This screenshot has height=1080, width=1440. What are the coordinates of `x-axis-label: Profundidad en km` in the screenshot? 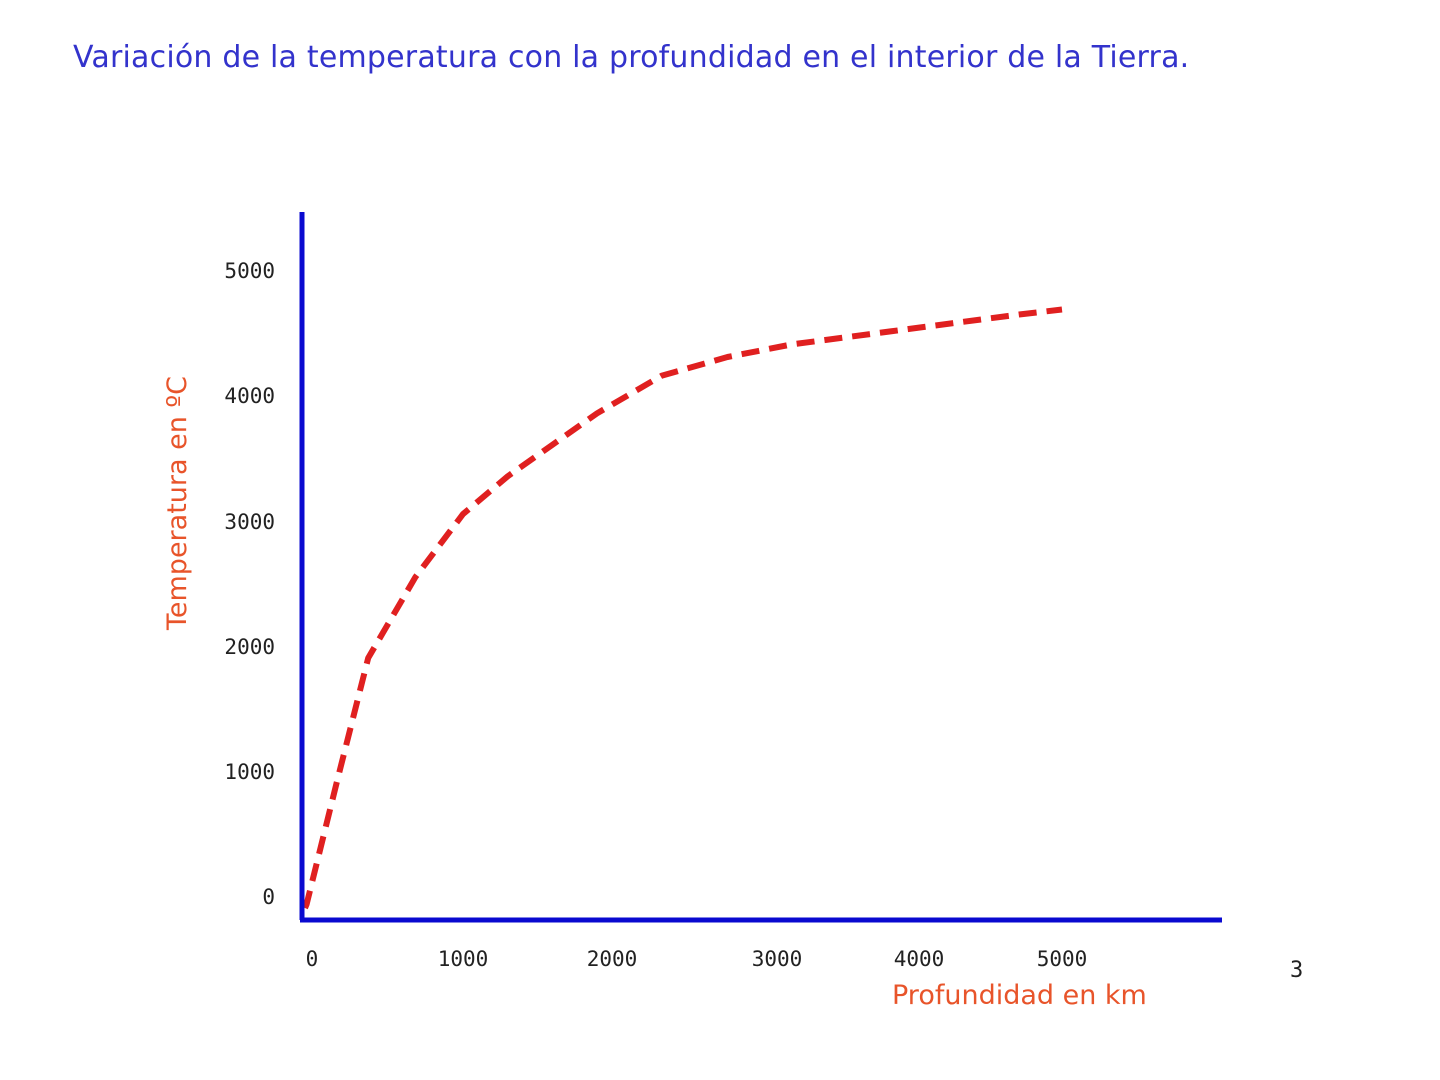 It's located at (1019, 995).